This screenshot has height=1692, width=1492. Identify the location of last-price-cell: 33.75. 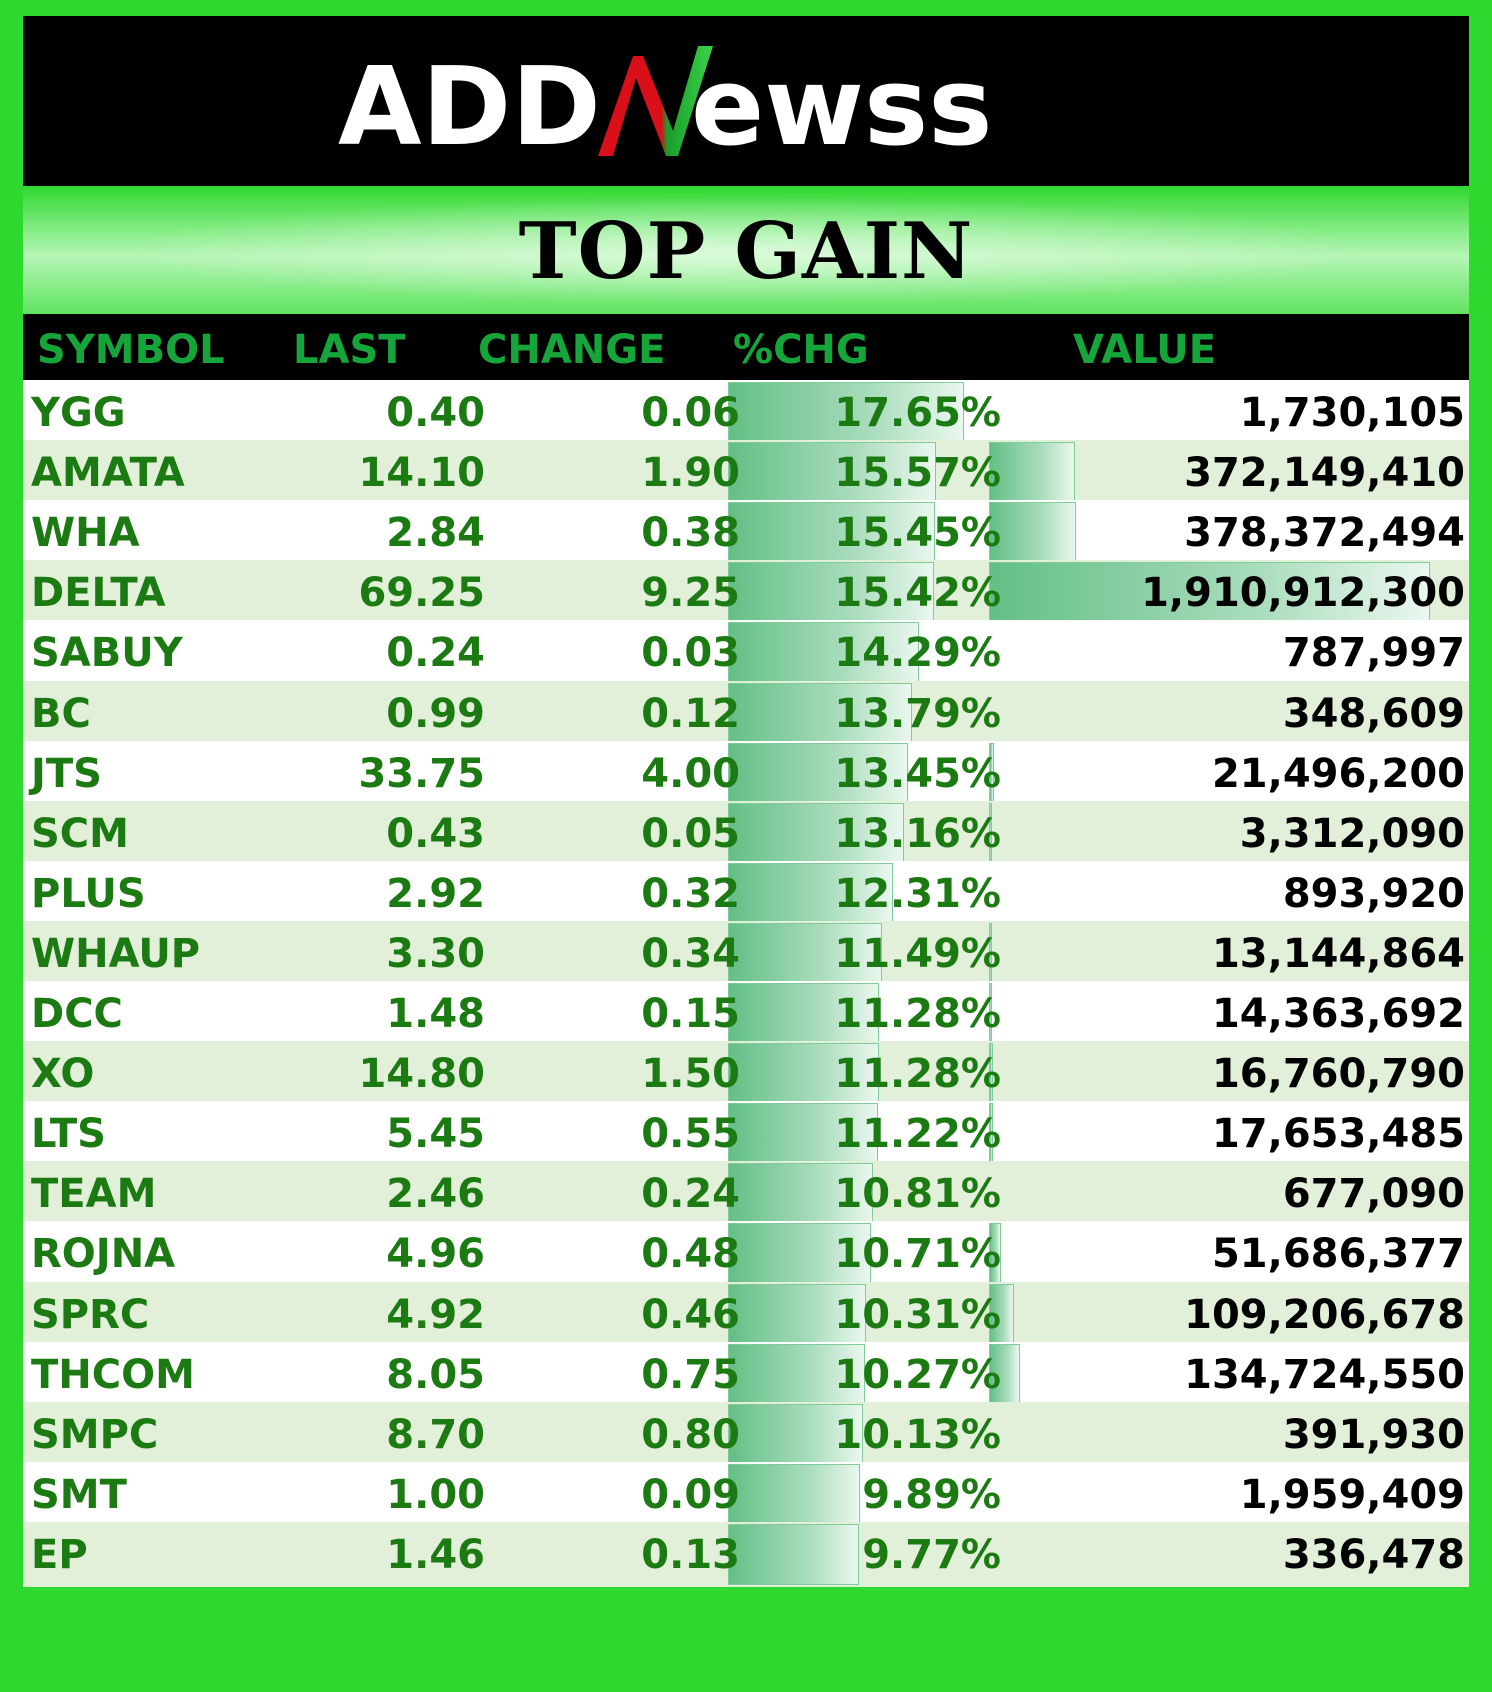
(421, 773).